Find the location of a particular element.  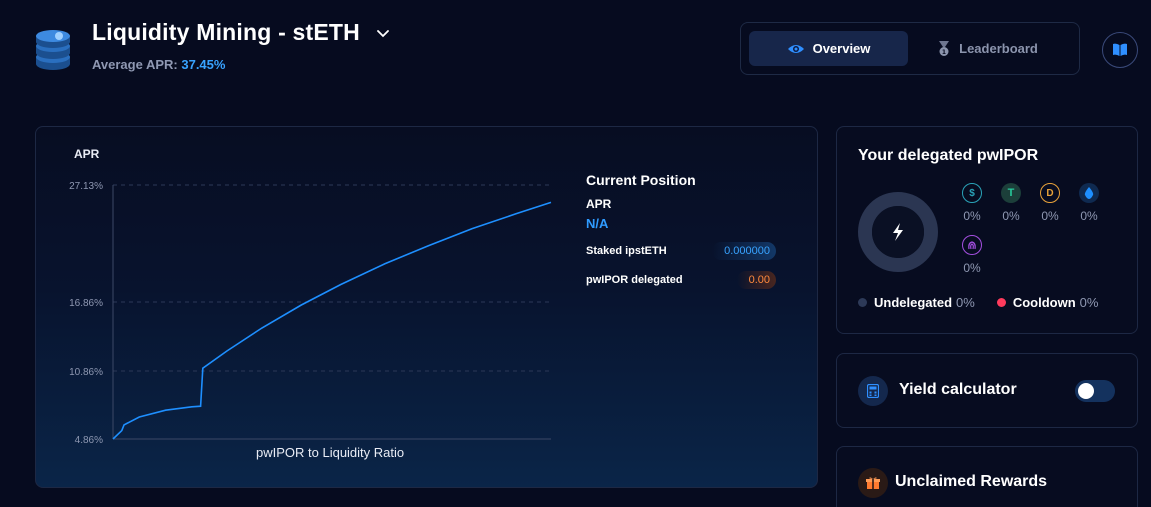

token-usdc-pct: 0% is located at coordinates (972, 216).